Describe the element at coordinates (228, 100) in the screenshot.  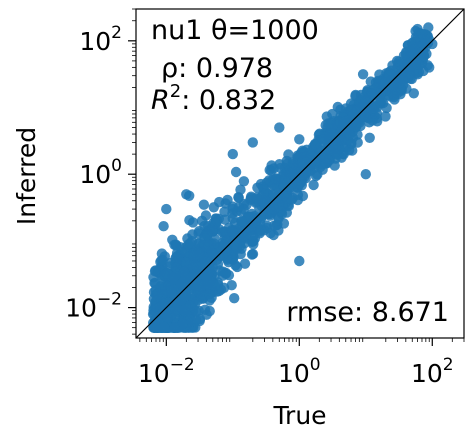
I see `r2-value: : 0.832` at that location.